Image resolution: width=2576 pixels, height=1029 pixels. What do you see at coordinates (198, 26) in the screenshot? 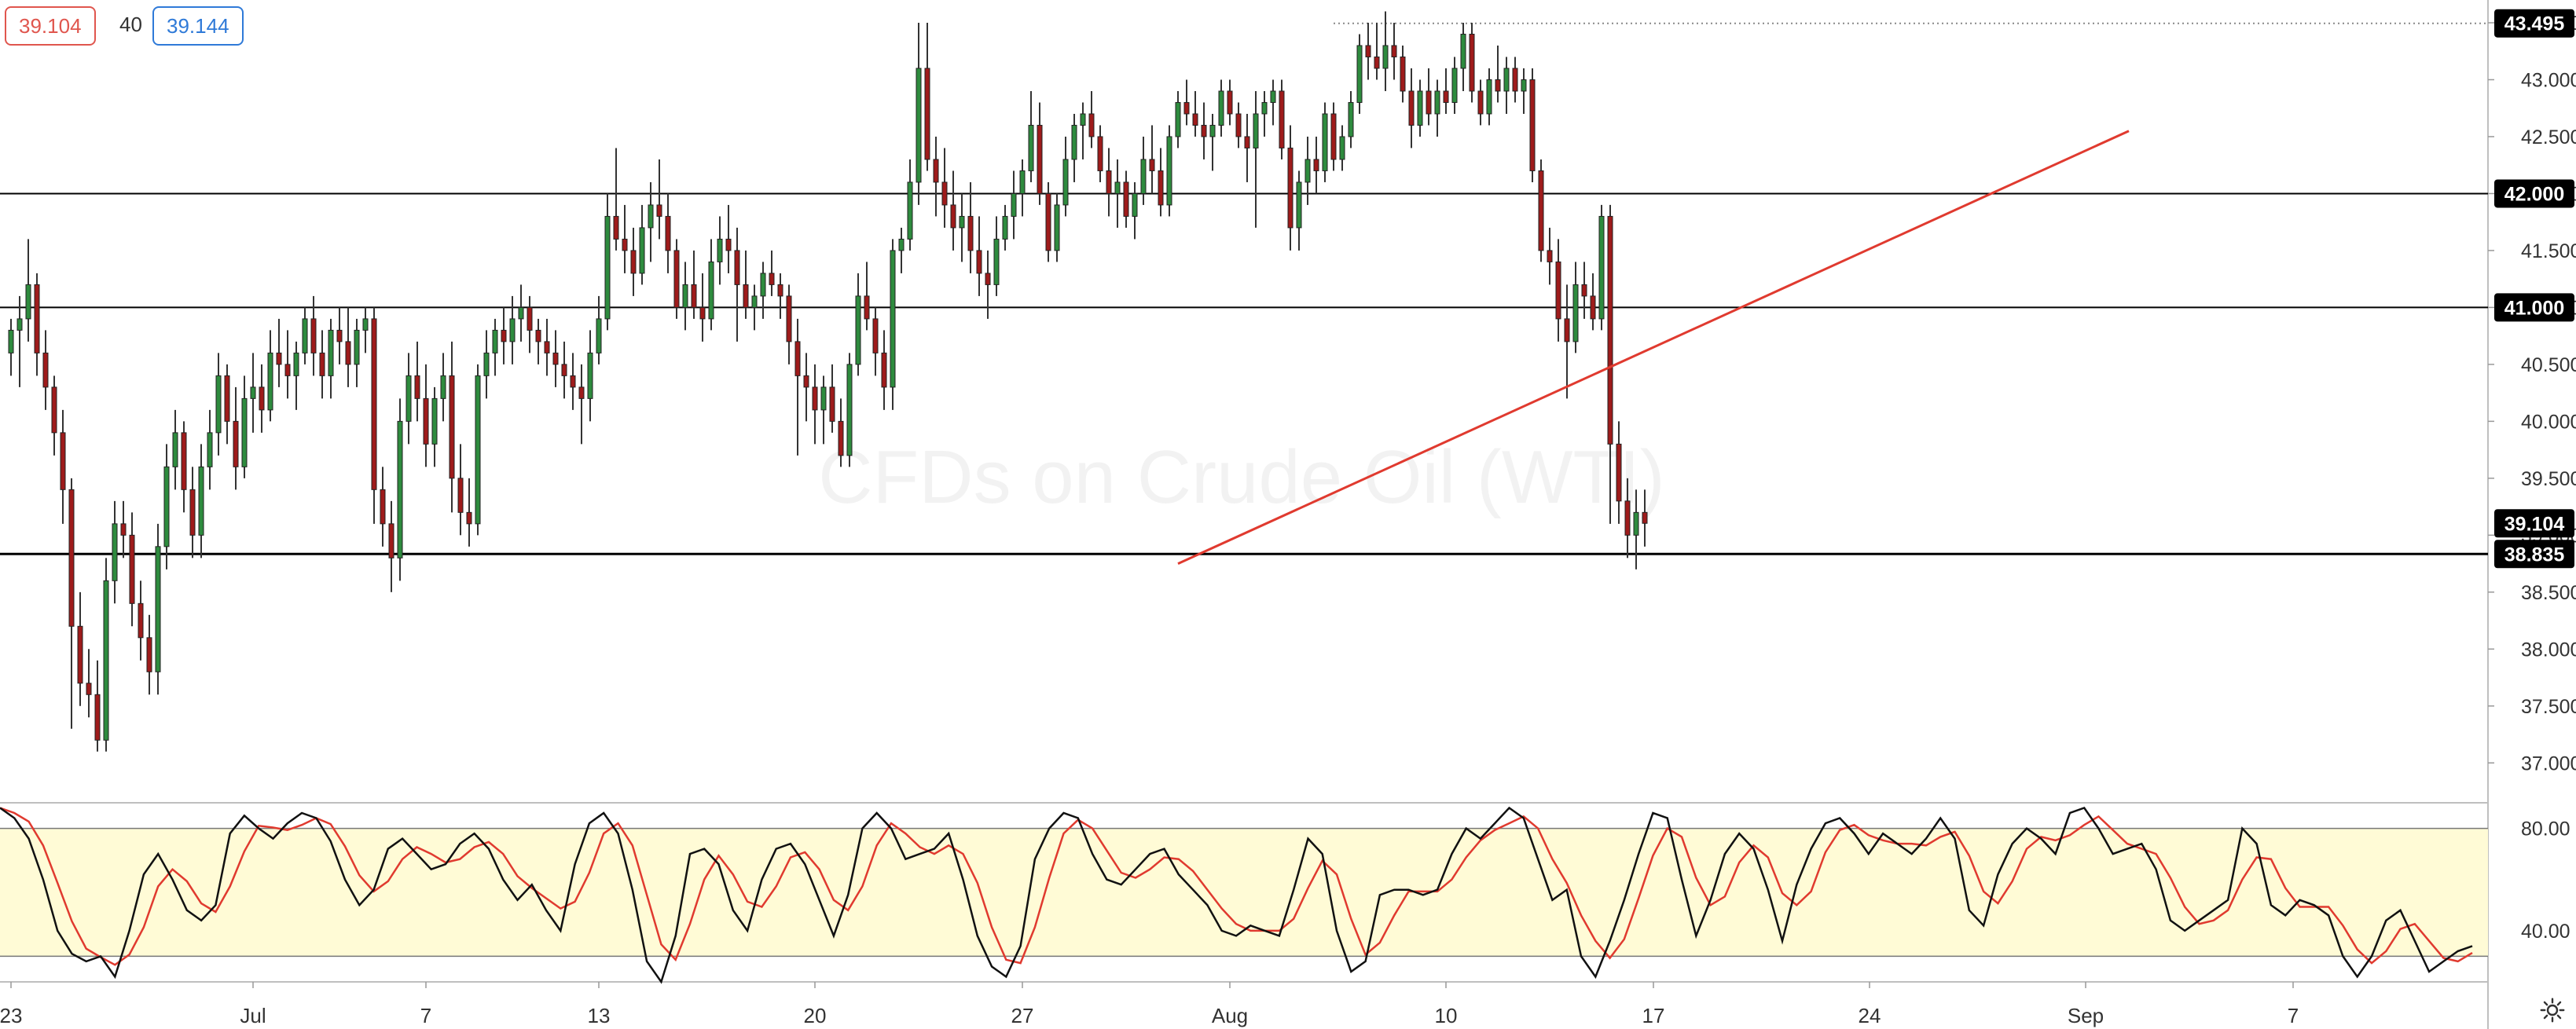
I see `ask-price-box: 39.144` at bounding box center [198, 26].